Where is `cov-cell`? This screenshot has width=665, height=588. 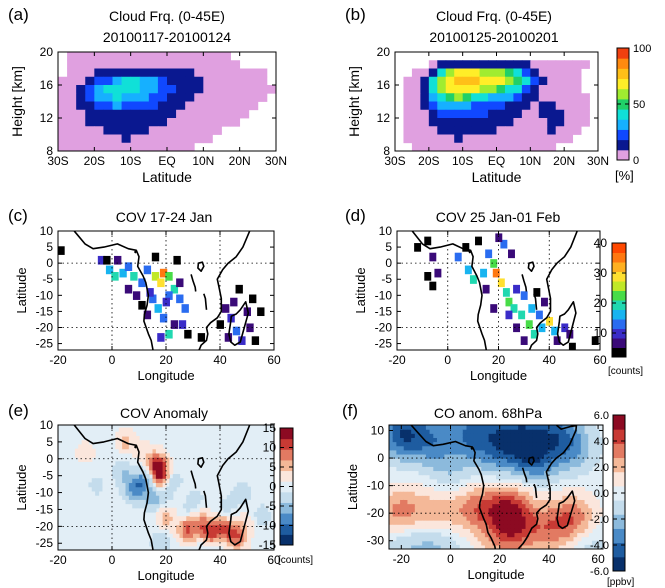
cov-cell is located at coordinates (534, 334).